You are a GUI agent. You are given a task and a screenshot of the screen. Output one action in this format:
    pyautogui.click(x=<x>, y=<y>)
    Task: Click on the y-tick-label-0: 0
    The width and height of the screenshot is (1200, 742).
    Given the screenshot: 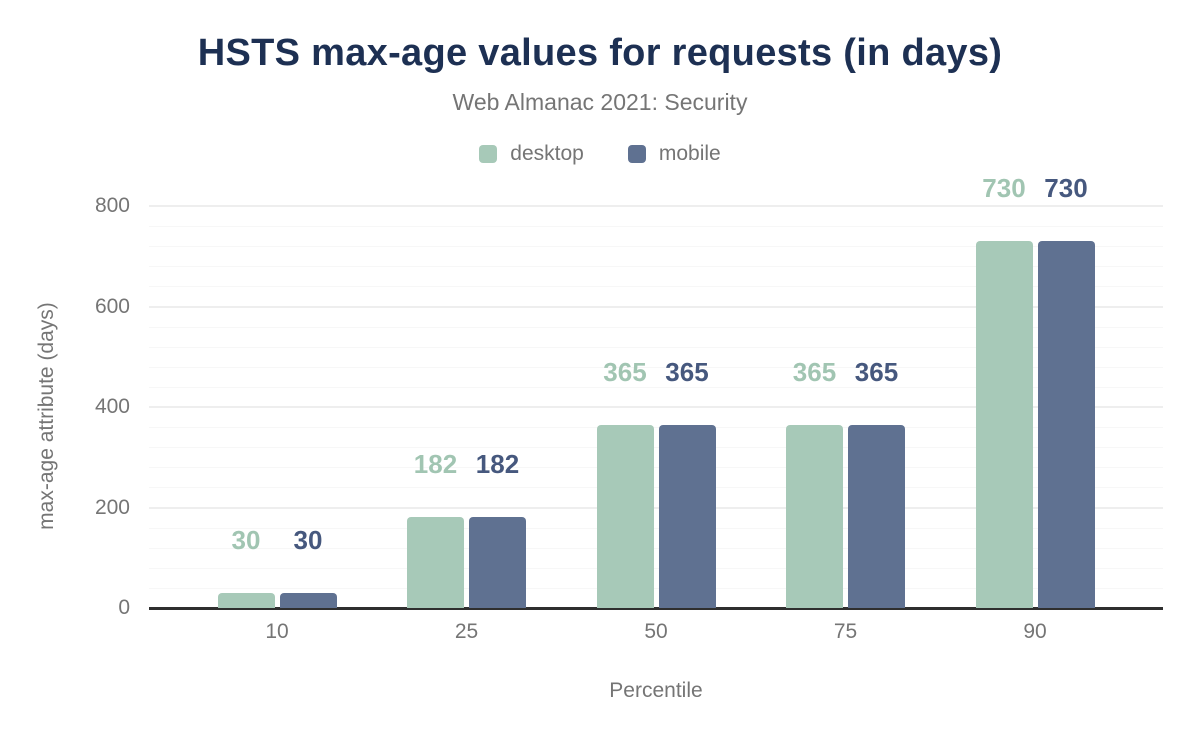 What is the action you would take?
    pyautogui.click(x=124, y=607)
    